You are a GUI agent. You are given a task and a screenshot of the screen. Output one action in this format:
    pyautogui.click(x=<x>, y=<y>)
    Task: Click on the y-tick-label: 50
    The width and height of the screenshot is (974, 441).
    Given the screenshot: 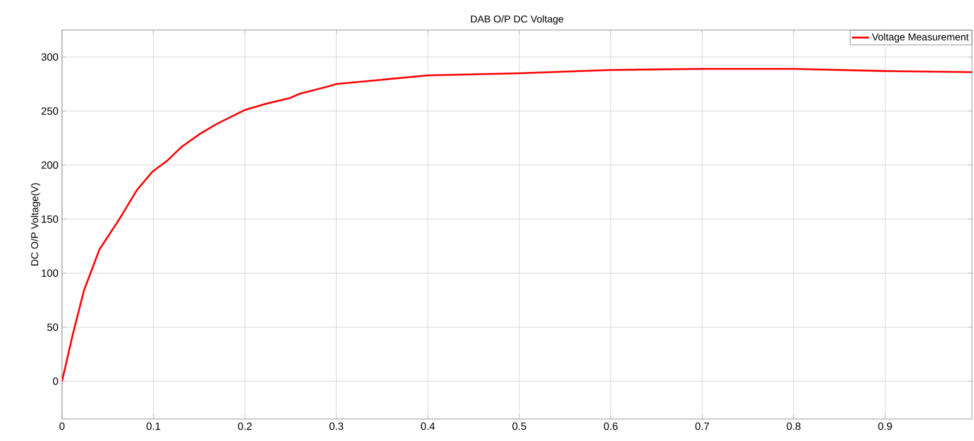 What is the action you would take?
    pyautogui.click(x=52, y=327)
    